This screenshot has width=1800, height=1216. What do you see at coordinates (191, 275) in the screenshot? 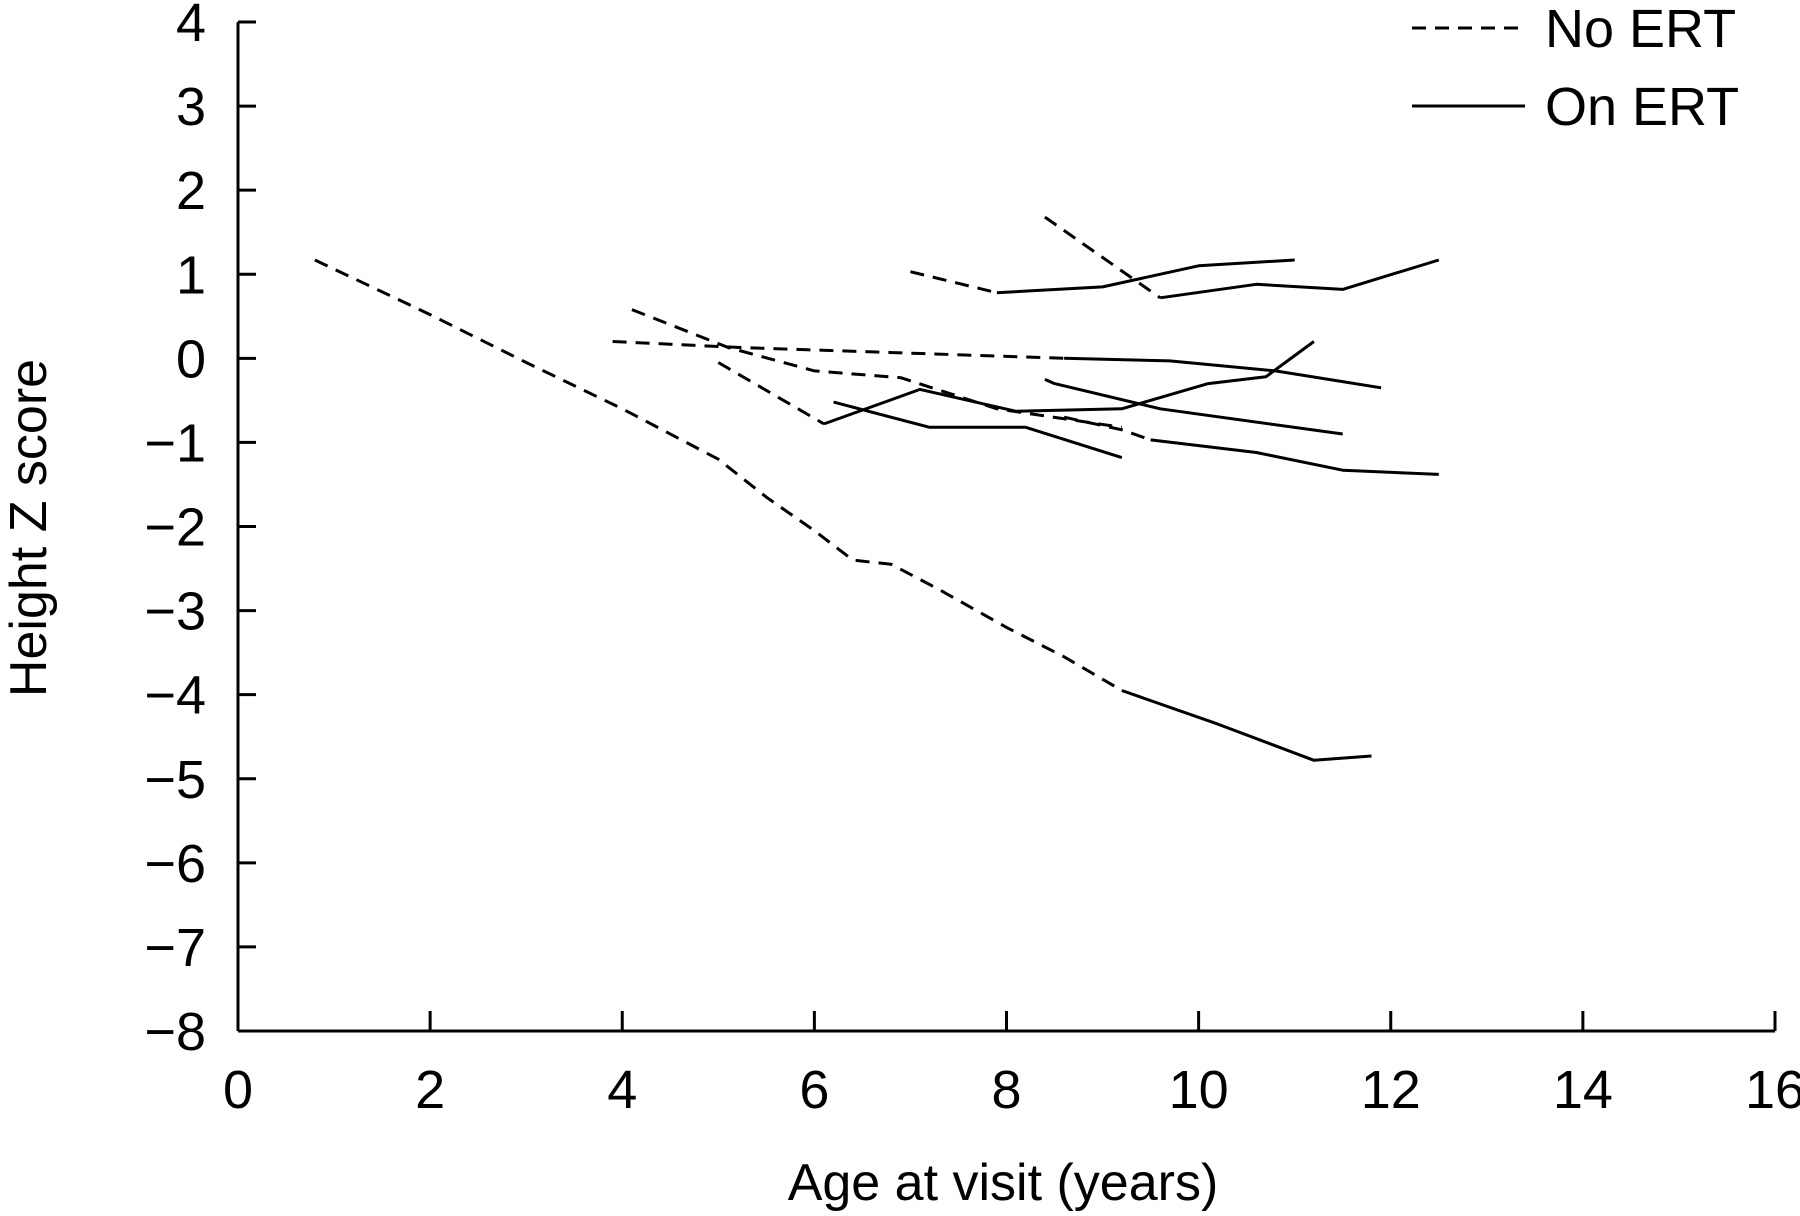
I see `y-tick-label: 1` at bounding box center [191, 275].